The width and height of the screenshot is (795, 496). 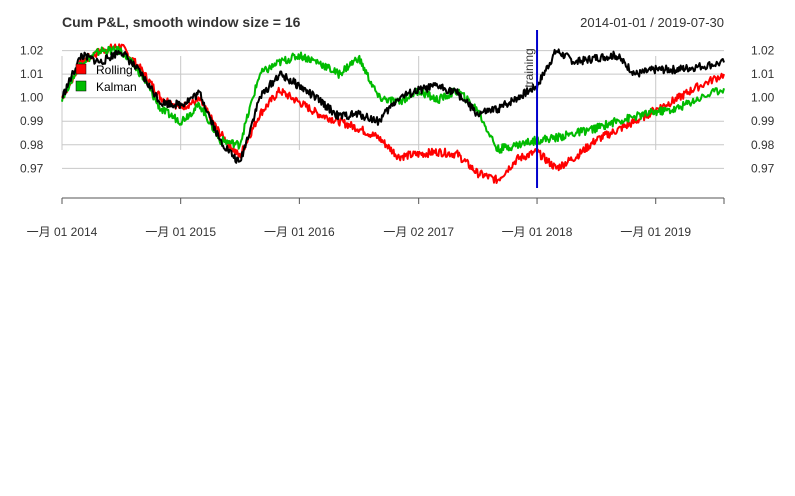 What do you see at coordinates (32, 98) in the screenshot?
I see `y-tick-label-left: 1.00` at bounding box center [32, 98].